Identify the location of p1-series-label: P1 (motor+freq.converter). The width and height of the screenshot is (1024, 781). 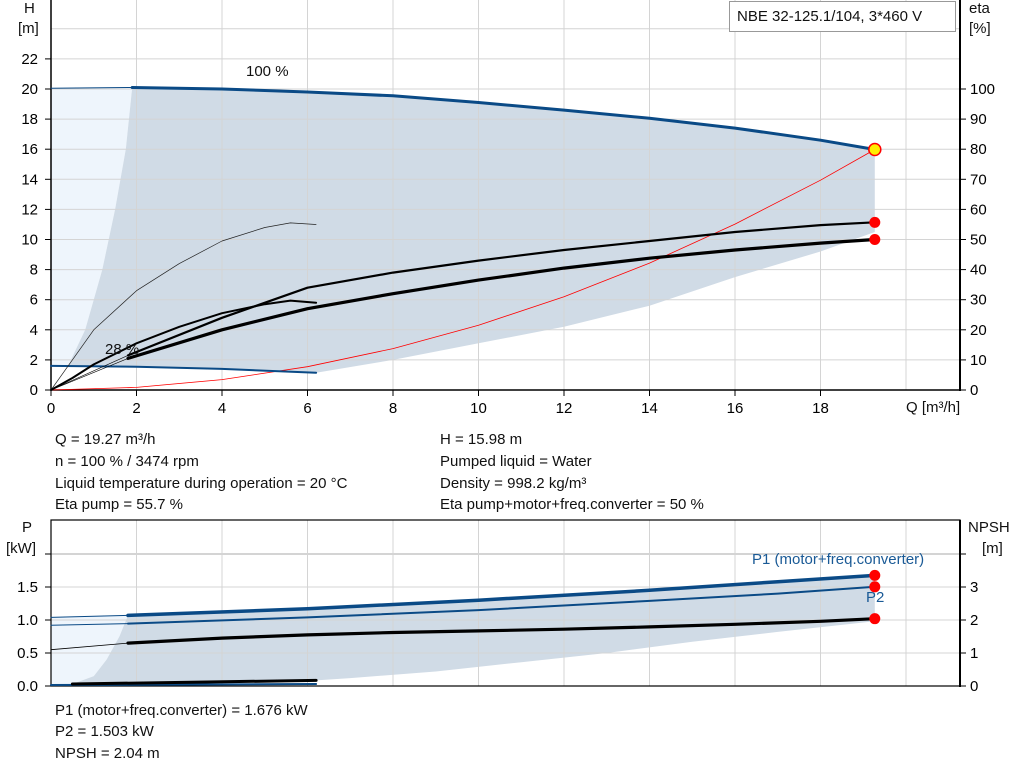
(838, 559).